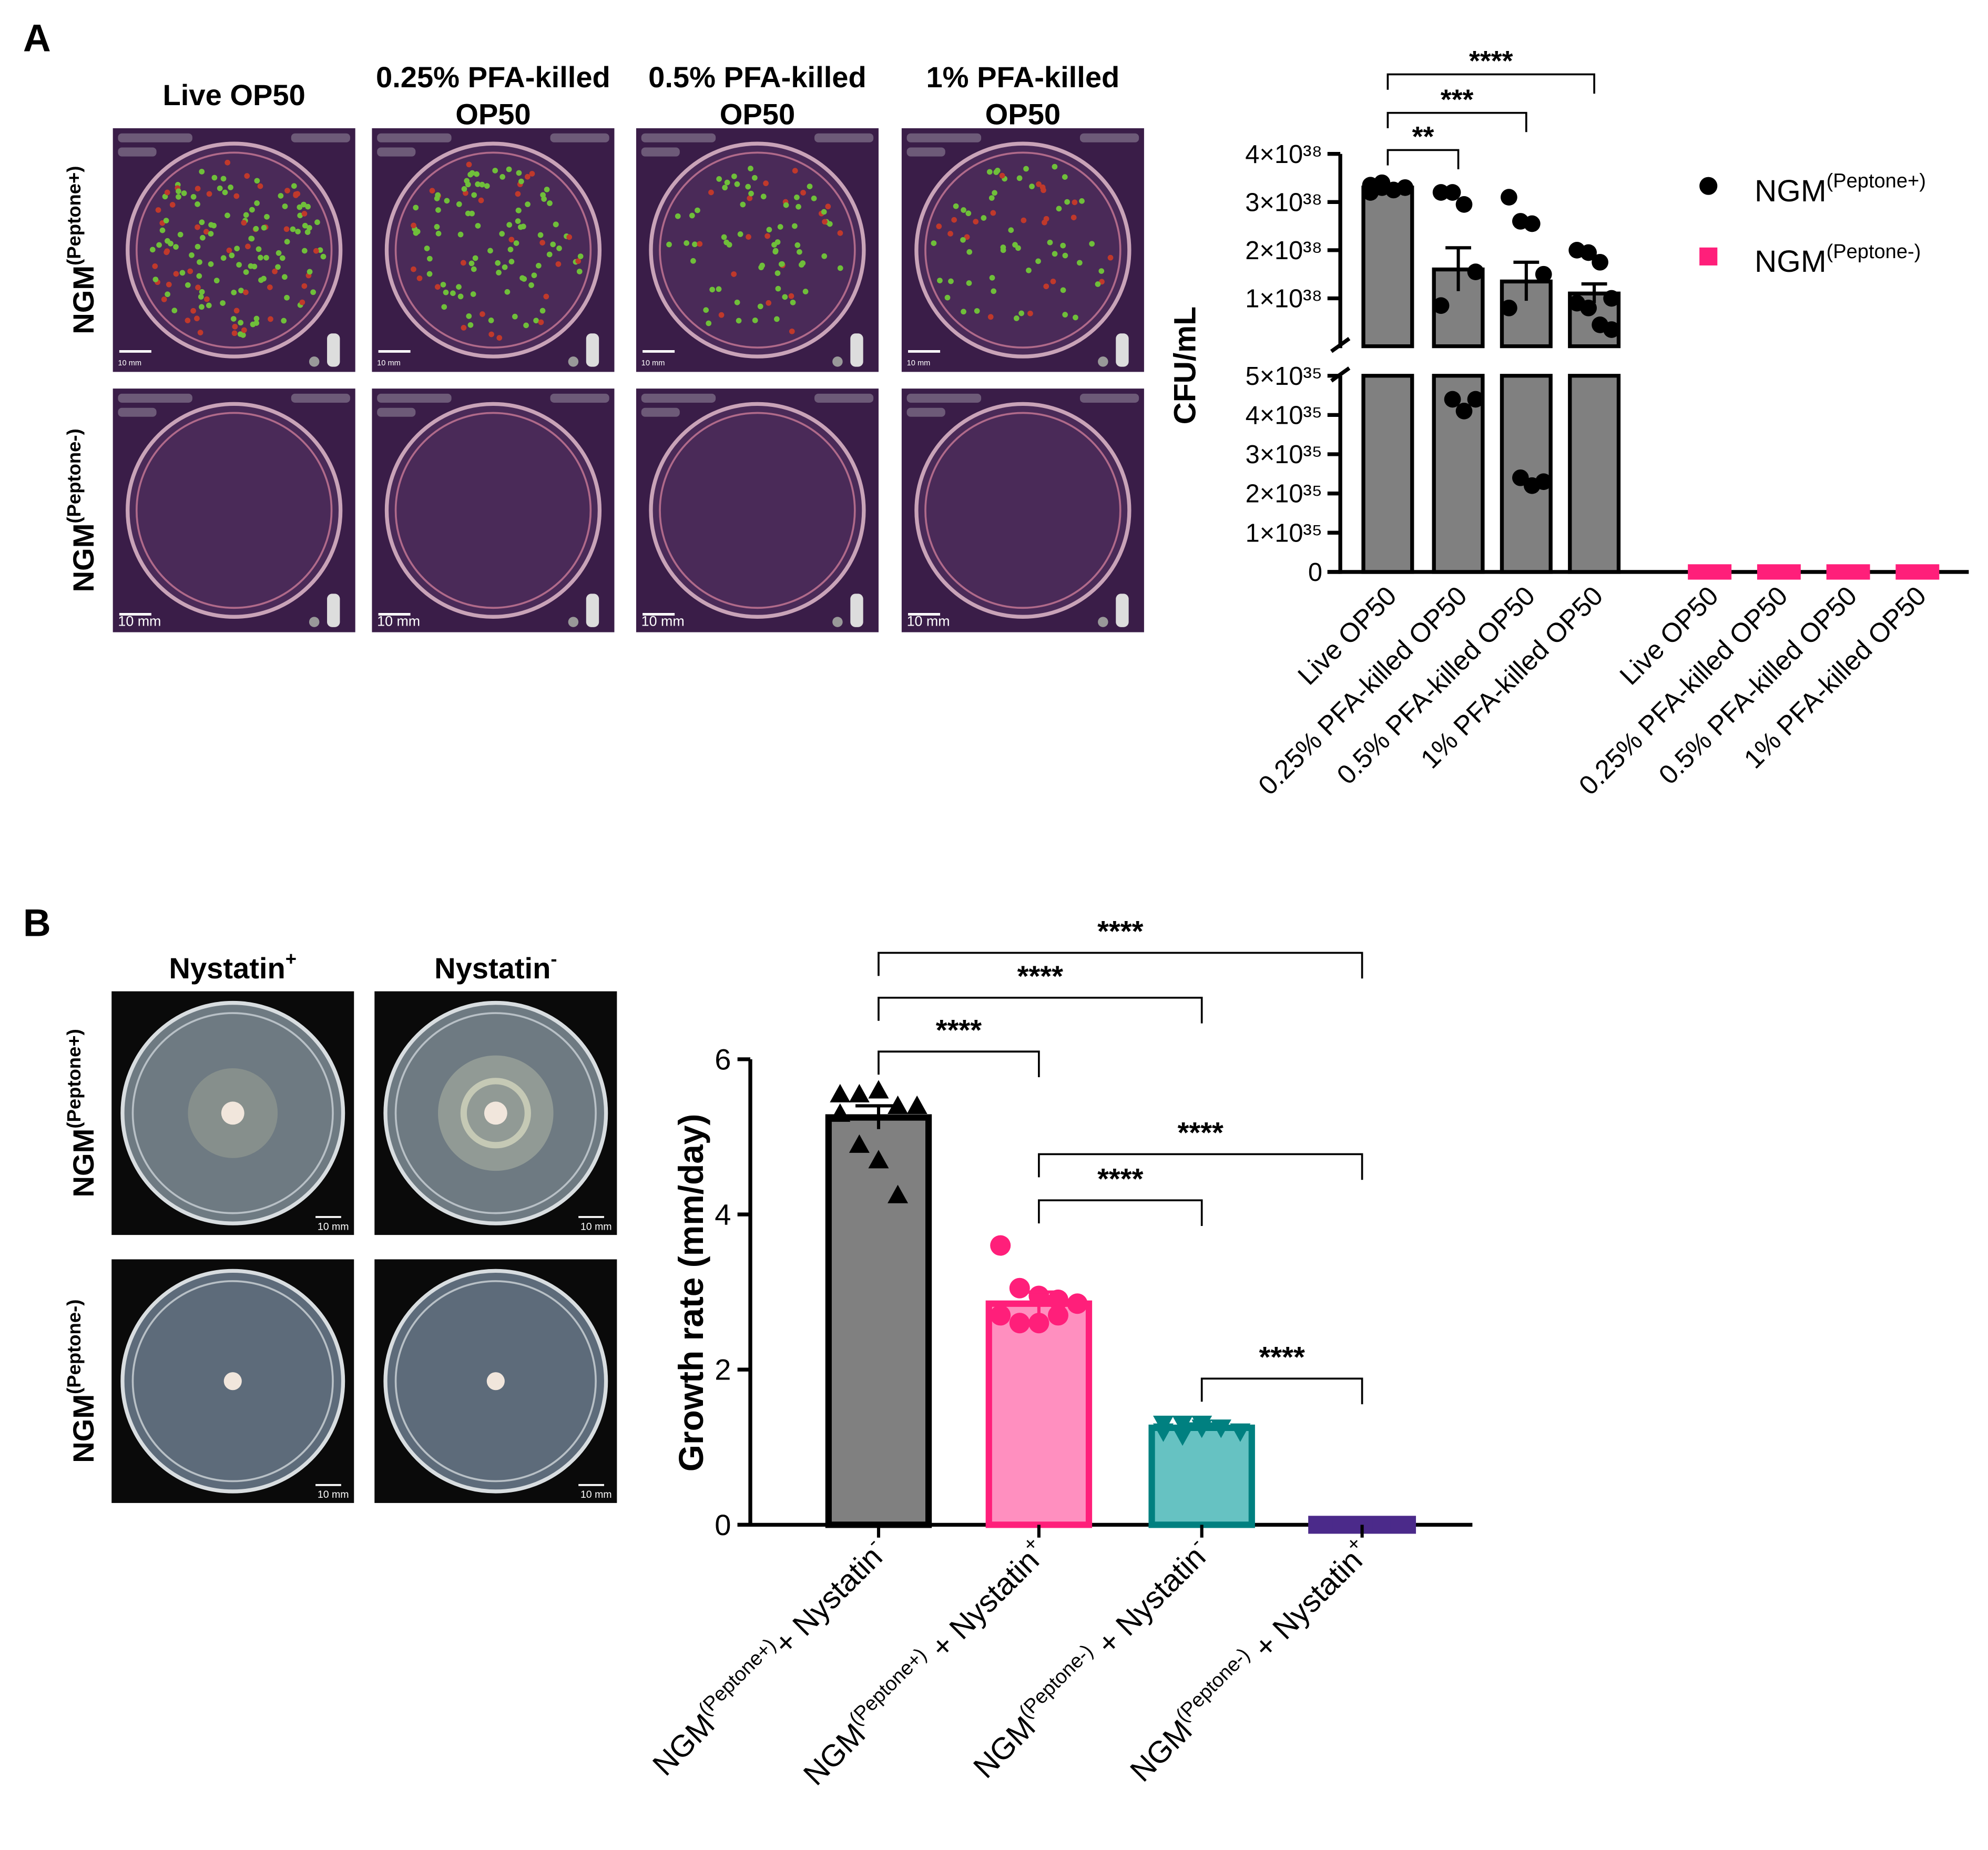  What do you see at coordinates (758, 510) in the screenshot?
I see `plate` at bounding box center [758, 510].